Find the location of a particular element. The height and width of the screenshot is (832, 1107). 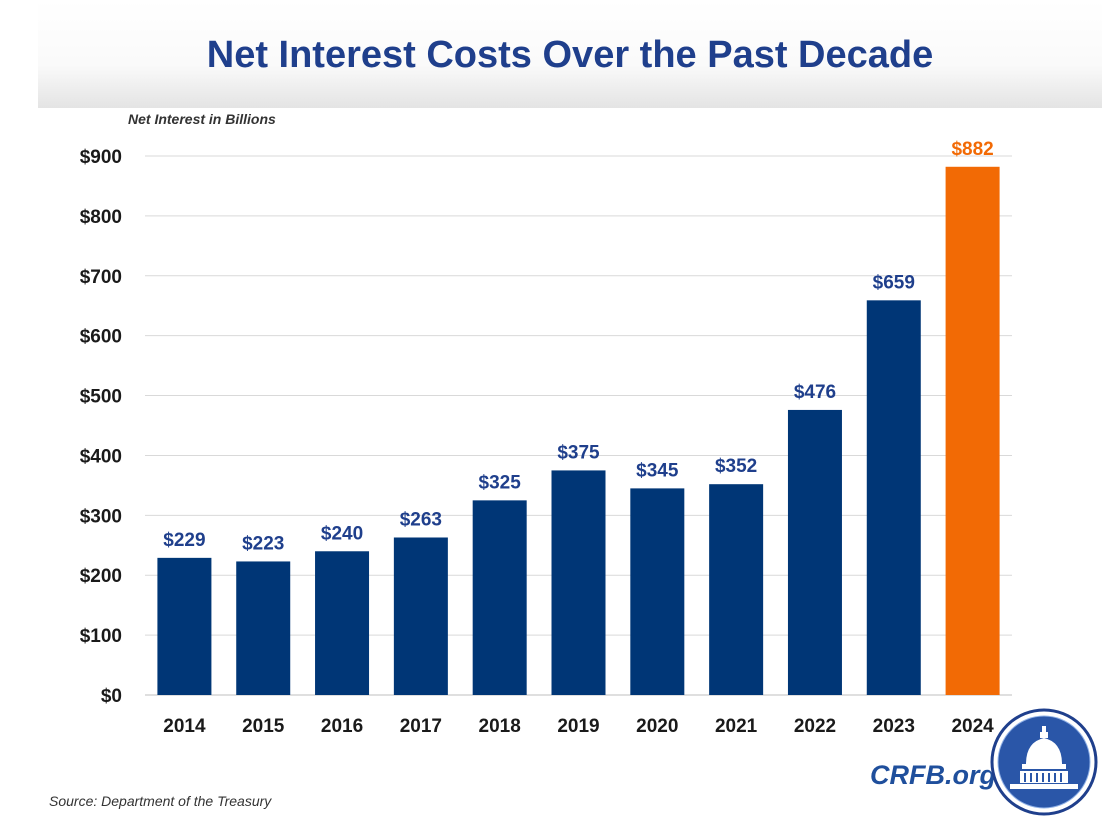

data-label-2015: $223 is located at coordinates (263, 543).